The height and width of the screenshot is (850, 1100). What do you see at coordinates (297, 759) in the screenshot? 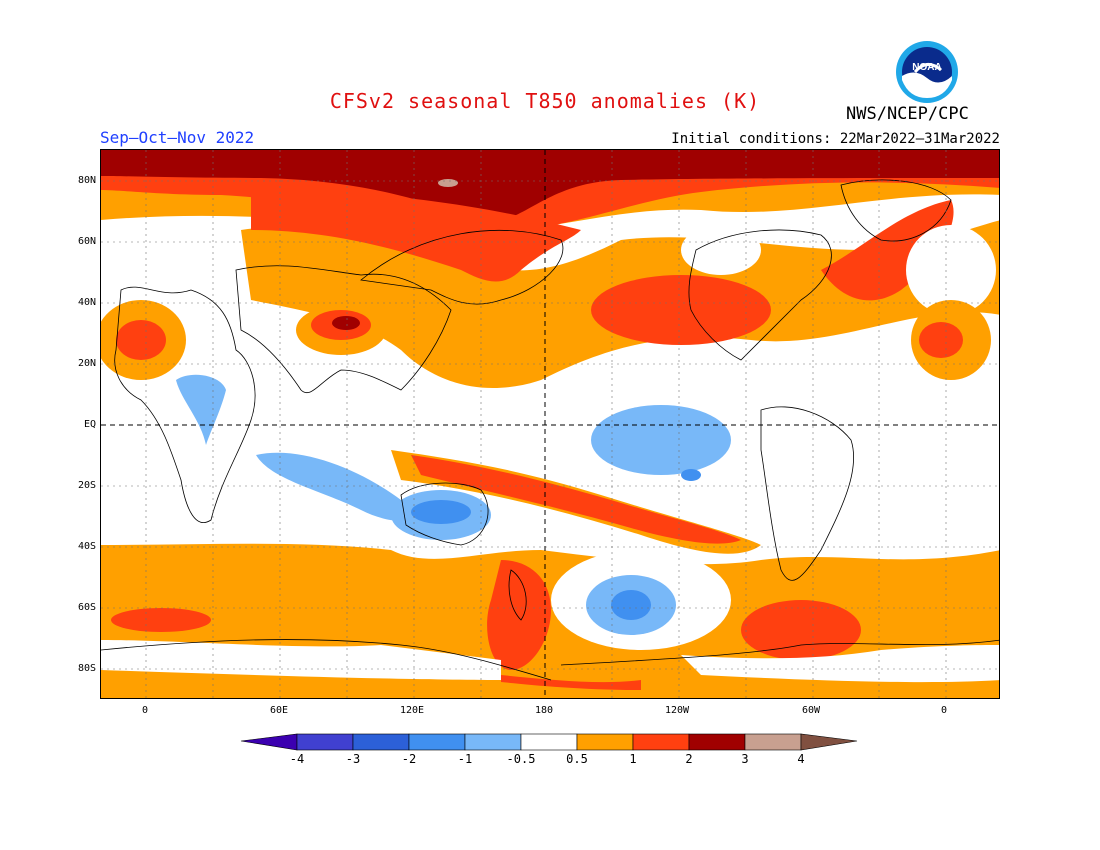
I see `colorbar-label: -4` at bounding box center [297, 759].